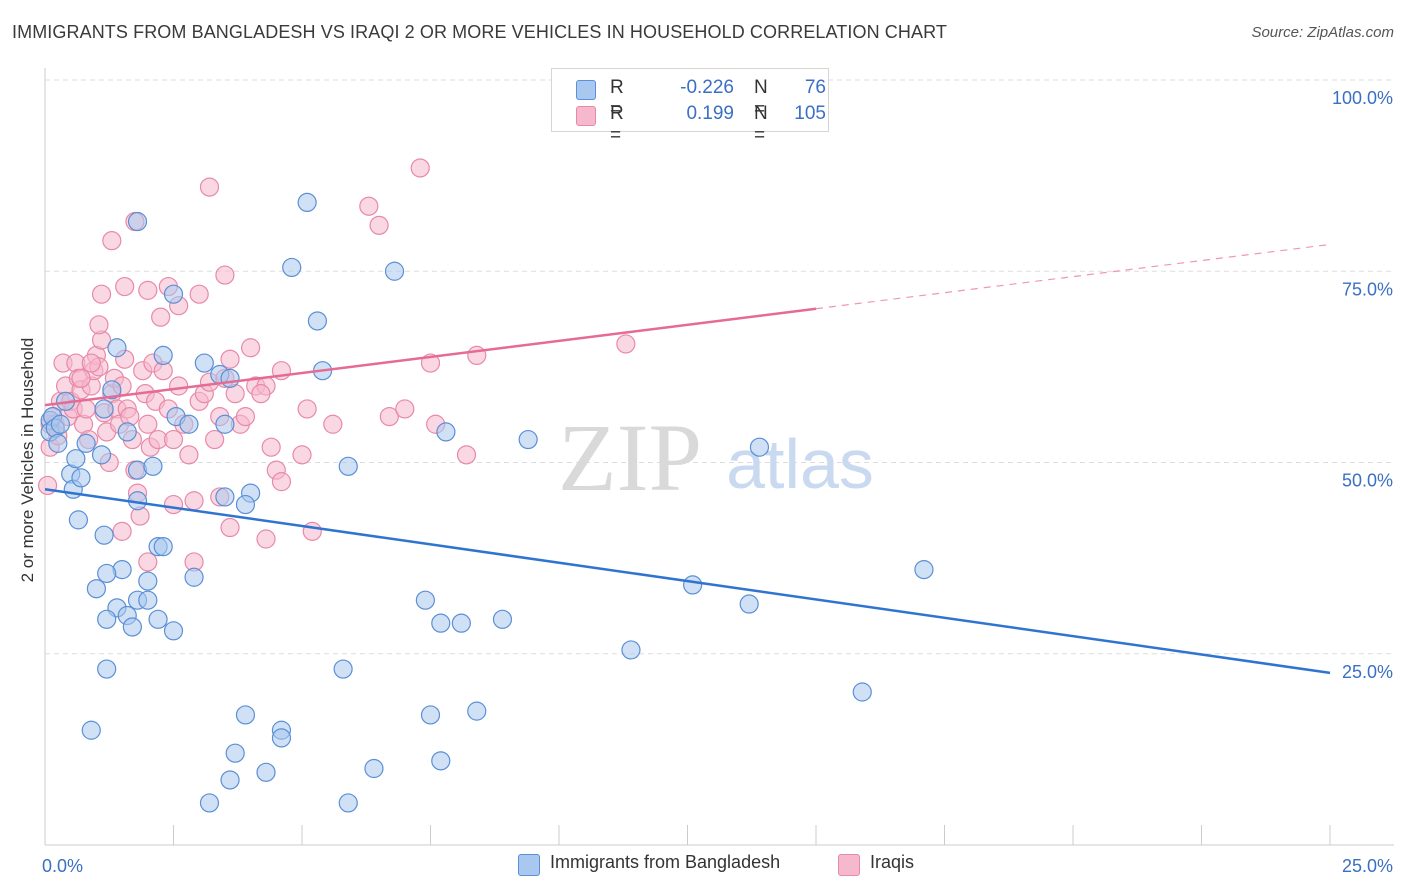 This screenshot has height=892, width=1406. What do you see at coordinates (665, 862) in the screenshot?
I see `bottom-legend-label: Immigrants from Bangladesh` at bounding box center [665, 862].